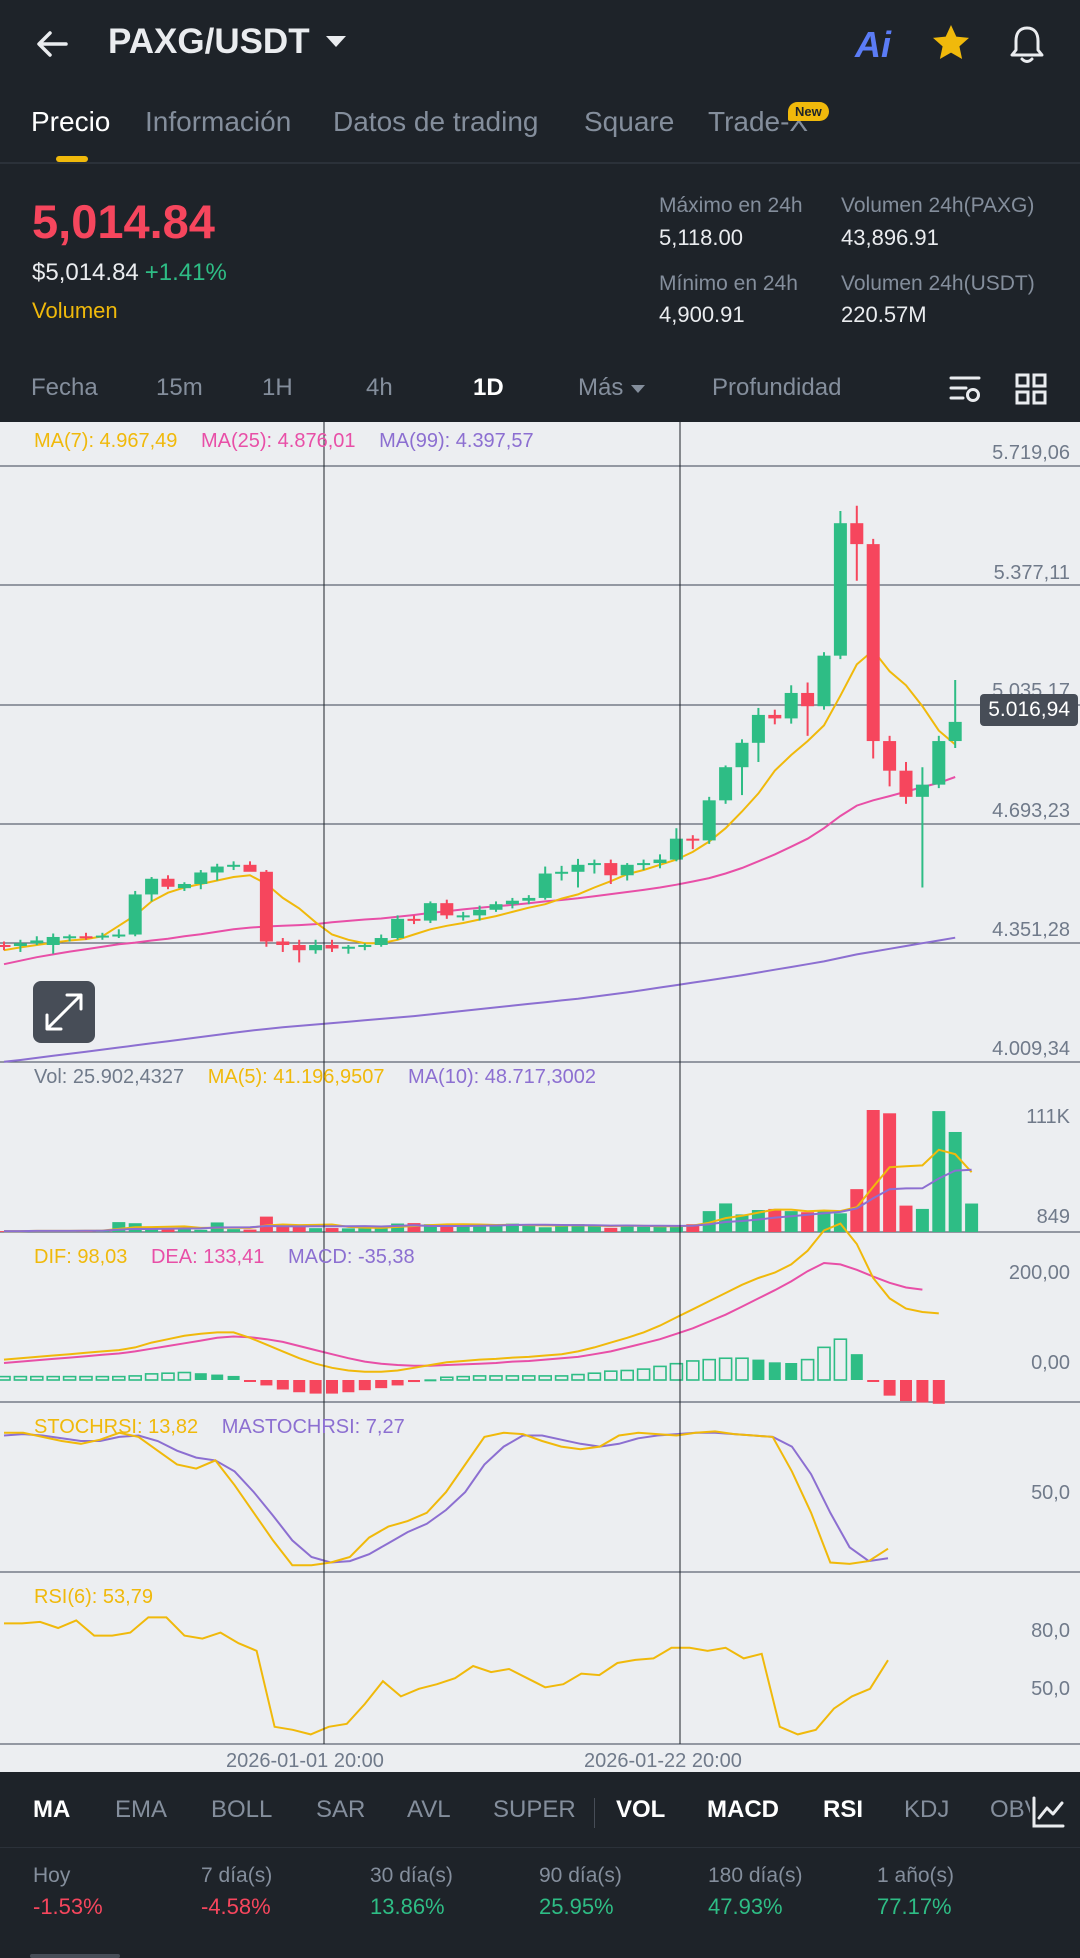 The image size is (1080, 1958). What do you see at coordinates (64, 387) in the screenshot?
I see `interval-fecha: Fecha` at bounding box center [64, 387].